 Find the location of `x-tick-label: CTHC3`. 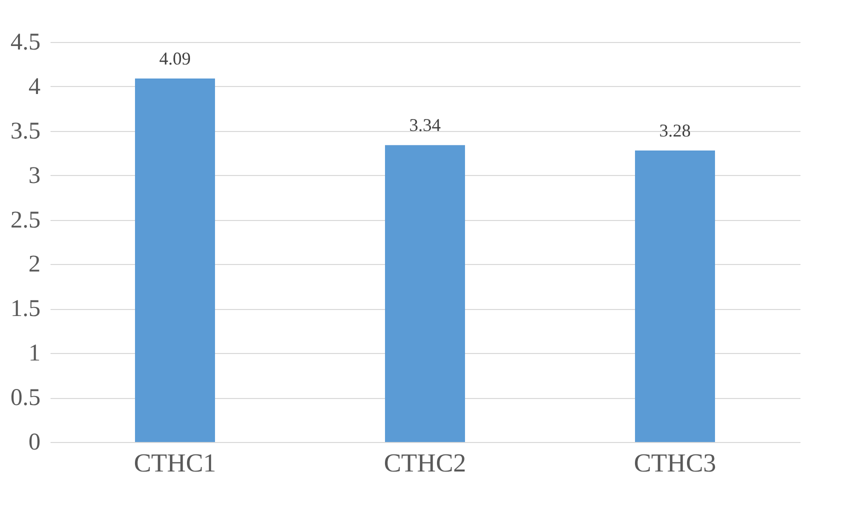

x-tick-label: CTHC3 is located at coordinates (675, 463).